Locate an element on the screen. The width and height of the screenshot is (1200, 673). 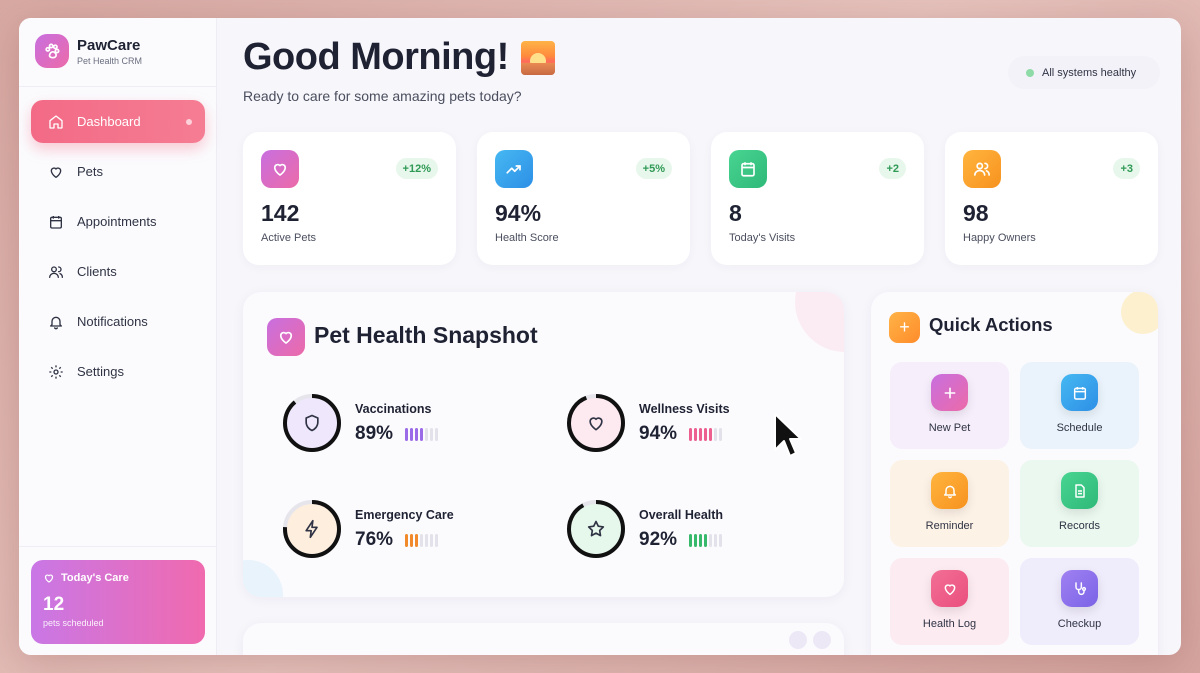
page-title: Good Morning! is located at coordinates (399, 57).